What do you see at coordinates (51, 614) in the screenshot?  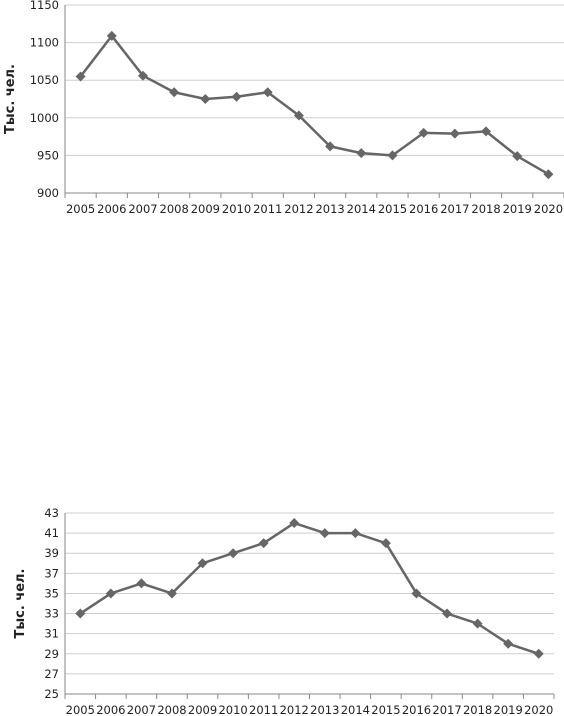 I see `y-tick-label: 33` at bounding box center [51, 614].